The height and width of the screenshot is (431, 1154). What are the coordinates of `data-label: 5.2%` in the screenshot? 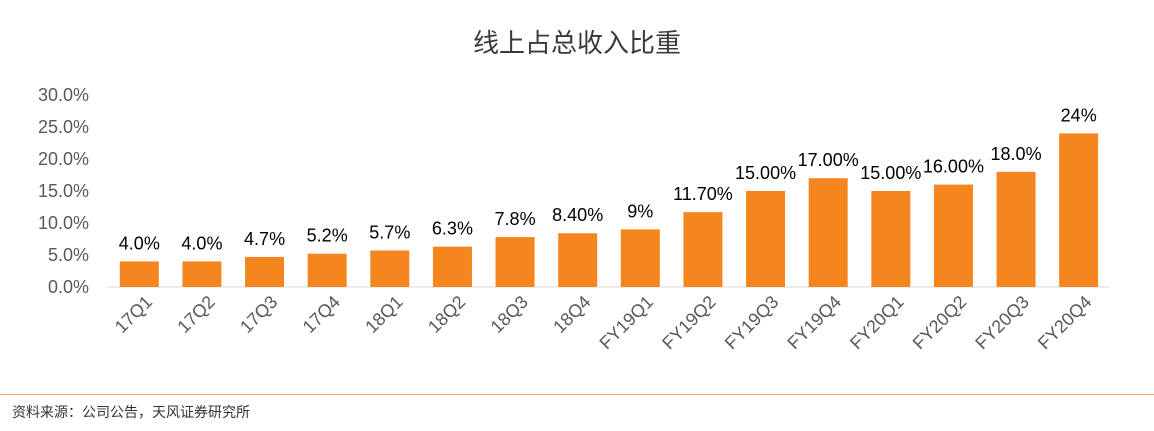 It's located at (327, 236).